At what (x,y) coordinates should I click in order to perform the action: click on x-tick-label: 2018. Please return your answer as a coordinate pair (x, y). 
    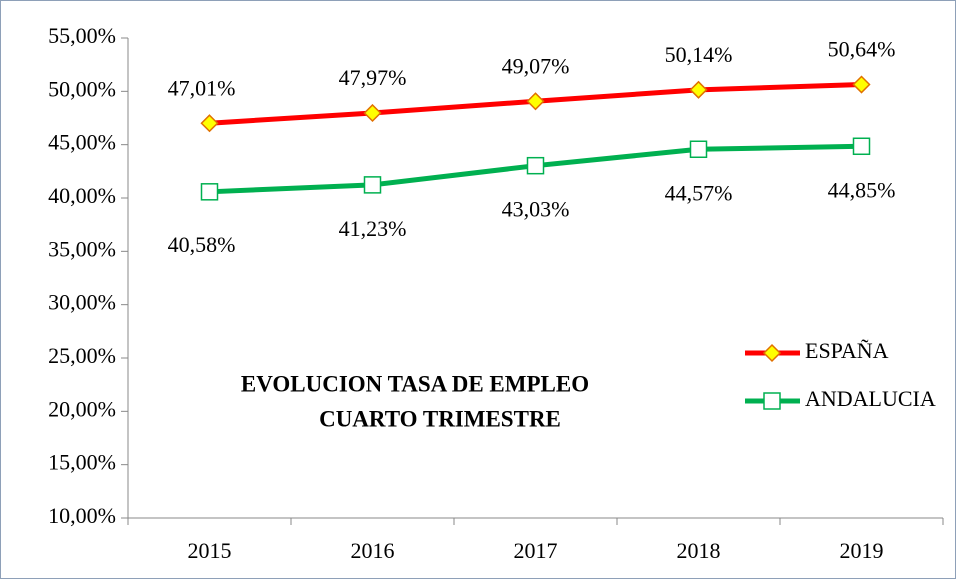
    Looking at the image, I should click on (699, 550).